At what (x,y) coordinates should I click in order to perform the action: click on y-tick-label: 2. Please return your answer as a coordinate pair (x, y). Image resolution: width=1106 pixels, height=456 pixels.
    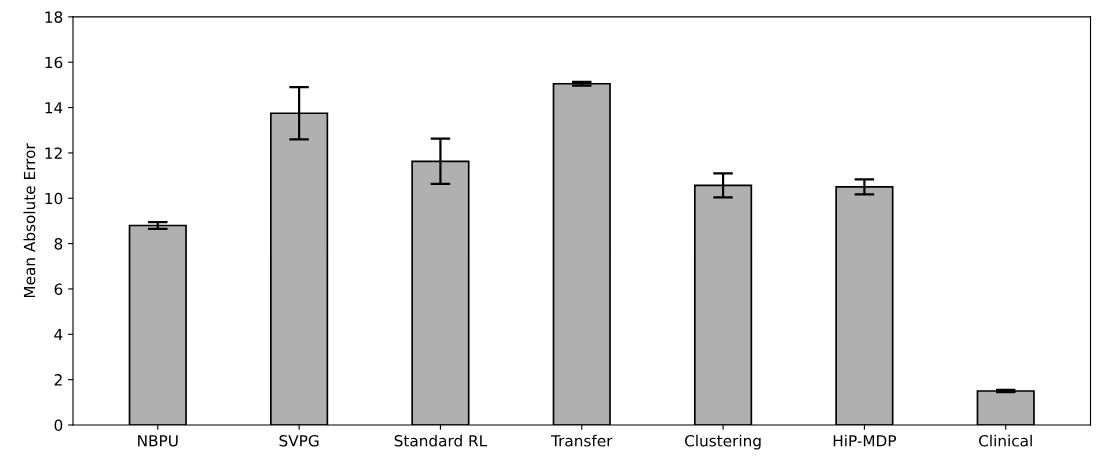
    Looking at the image, I should click on (58, 380).